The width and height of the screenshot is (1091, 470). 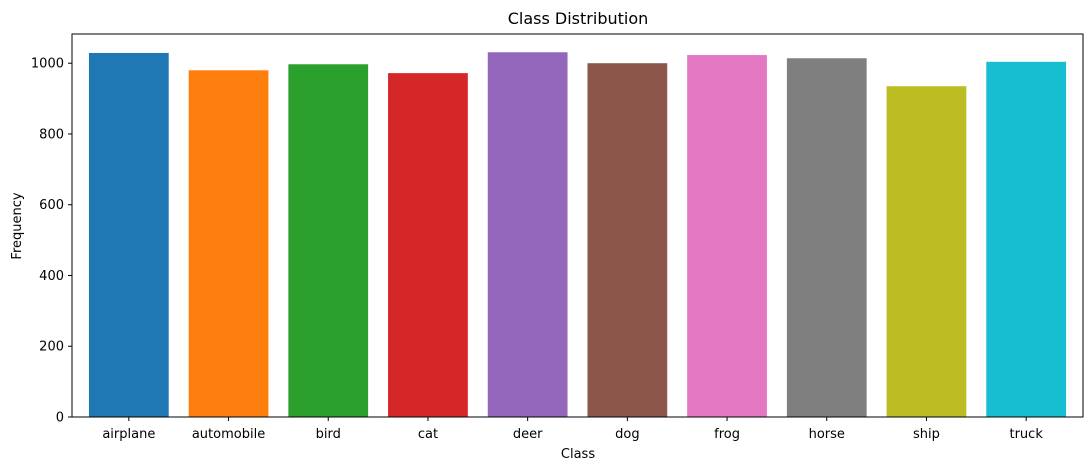 What do you see at coordinates (578, 454) in the screenshot?
I see `x-axis-label: Class` at bounding box center [578, 454].